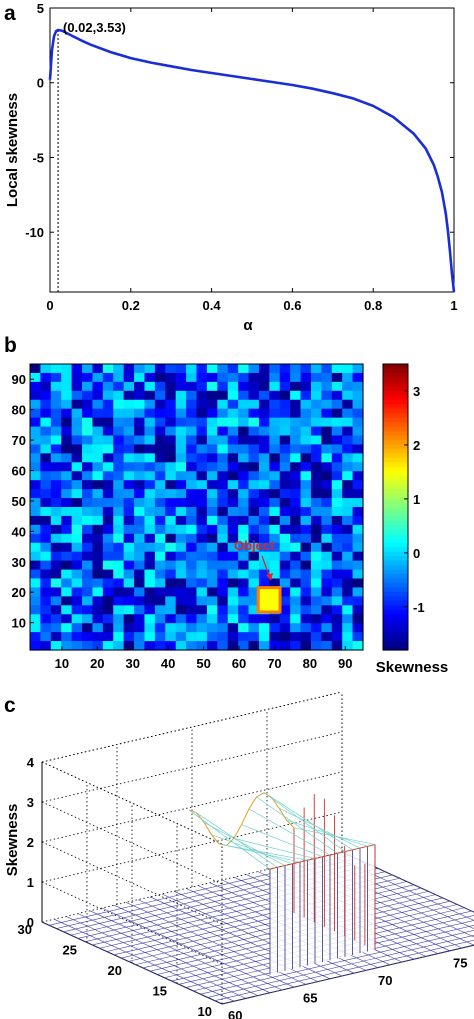 This screenshot has width=474, height=1019. What do you see at coordinates (212, 305) in the screenshot?
I see `panel-a-x-tick-label: 0.4` at bounding box center [212, 305].